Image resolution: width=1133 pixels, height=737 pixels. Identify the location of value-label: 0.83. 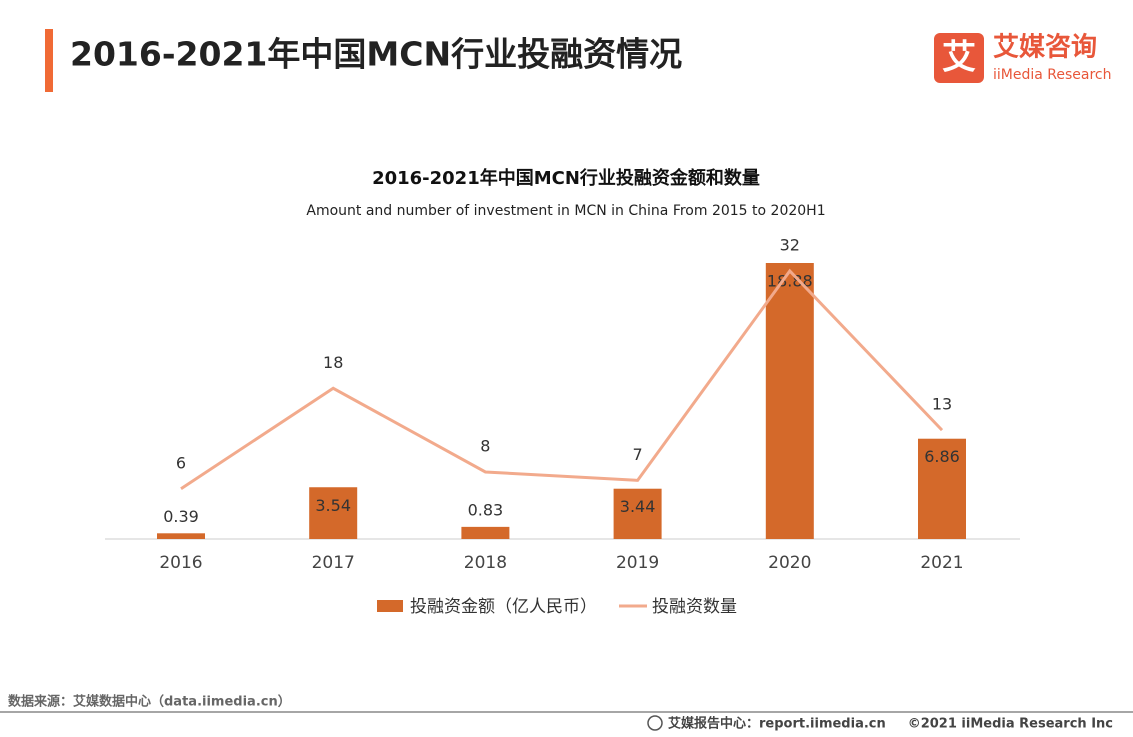
(486, 509).